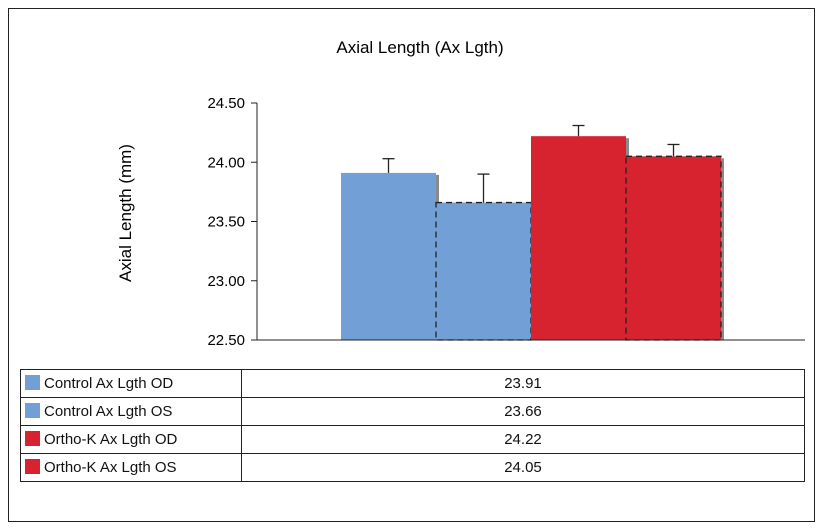 This screenshot has width=820, height=528. I want to click on series-name: Ortho-K Ax Lgth OD, so click(111, 439).